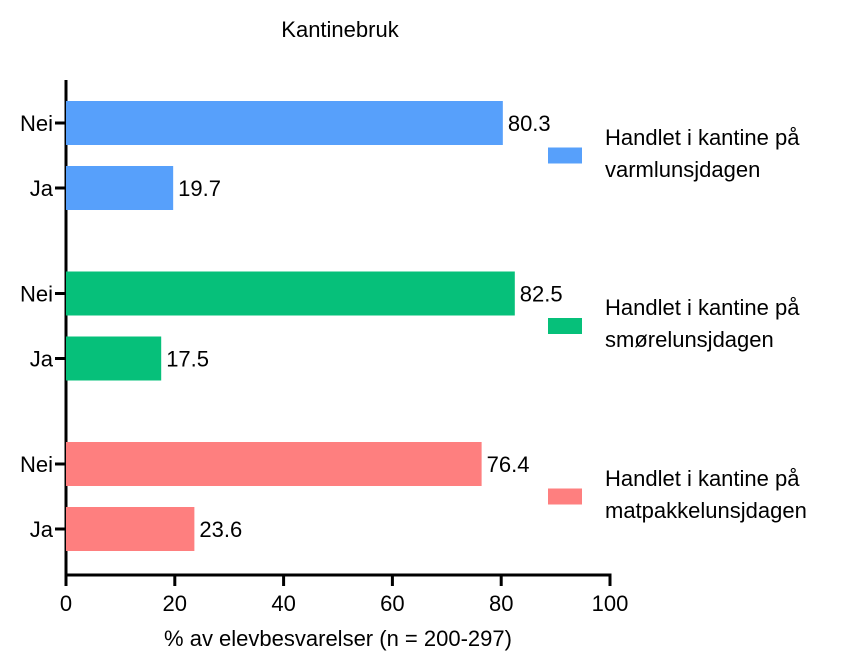 The image size is (857, 656). What do you see at coordinates (702, 323) in the screenshot?
I see `legend-label: Handlet i kantine på smørelunsjdagen` at bounding box center [702, 323].